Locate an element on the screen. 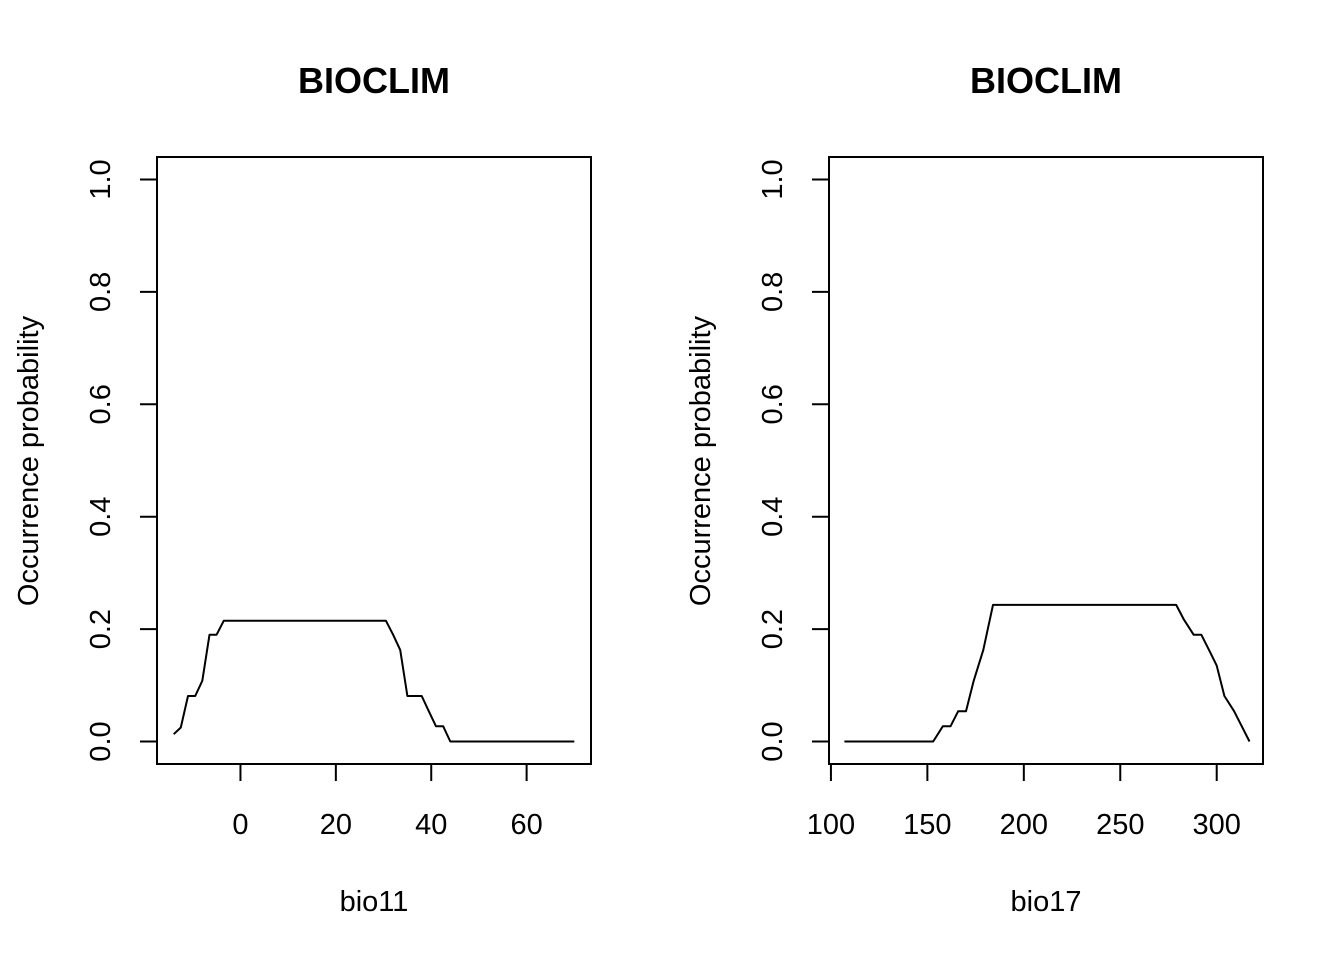 The image size is (1344, 960). x-tick-label: 40 is located at coordinates (431, 825).